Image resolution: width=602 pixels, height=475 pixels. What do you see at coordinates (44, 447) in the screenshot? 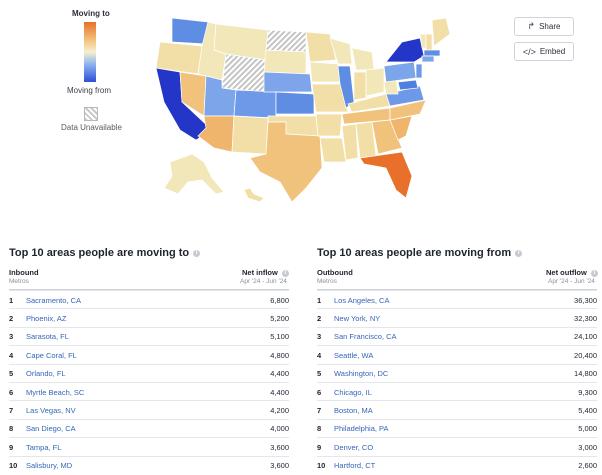
I see `metro-link: Tampa, FL` at bounding box center [44, 447].